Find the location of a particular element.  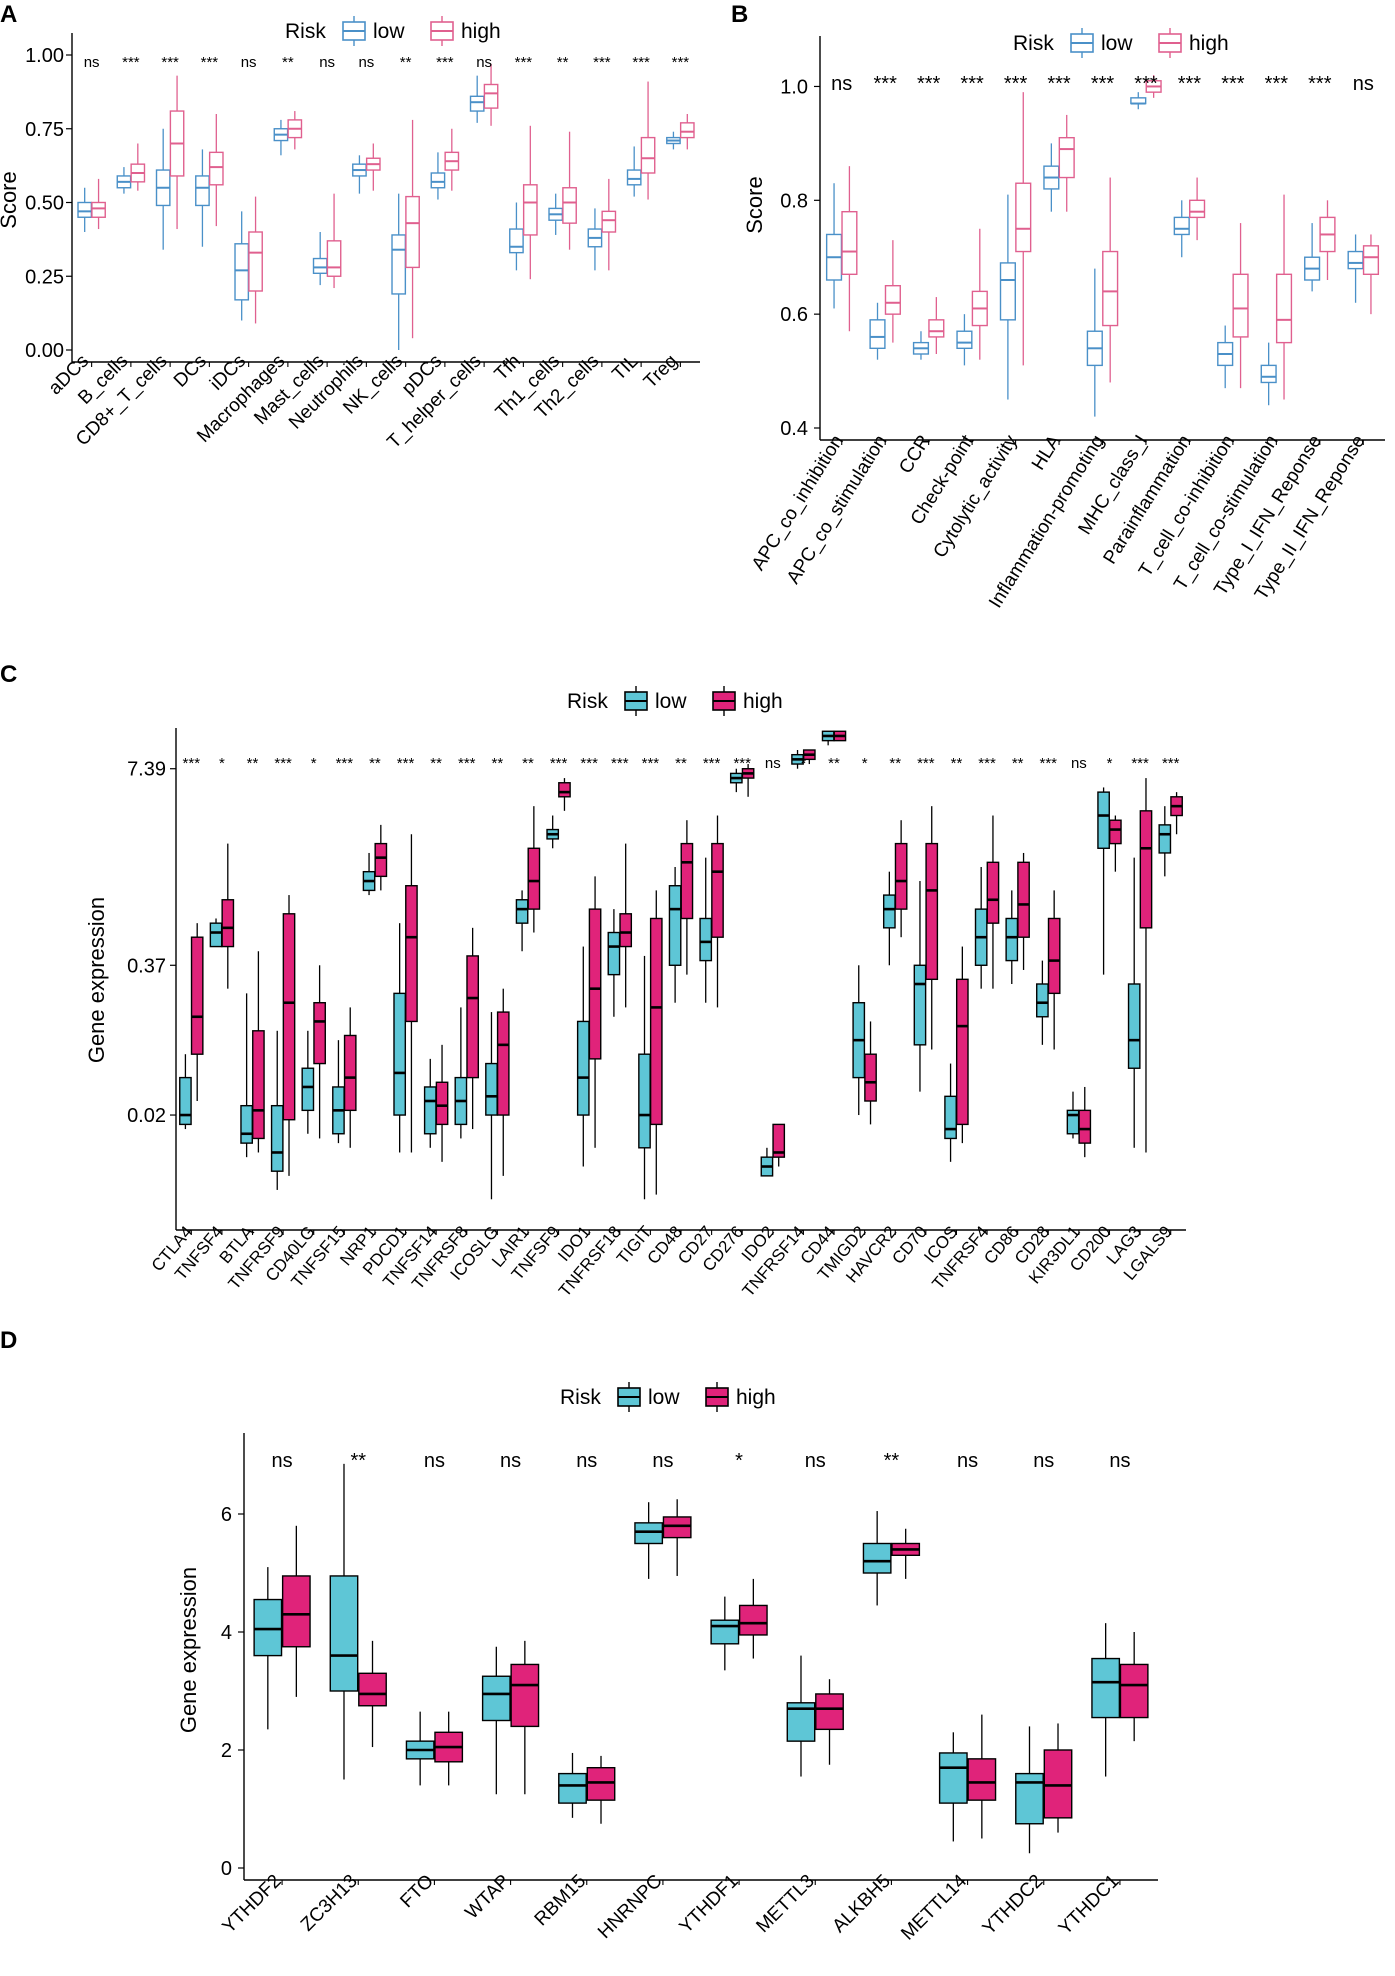

box-high-IDO1 is located at coordinates (595, 1012).